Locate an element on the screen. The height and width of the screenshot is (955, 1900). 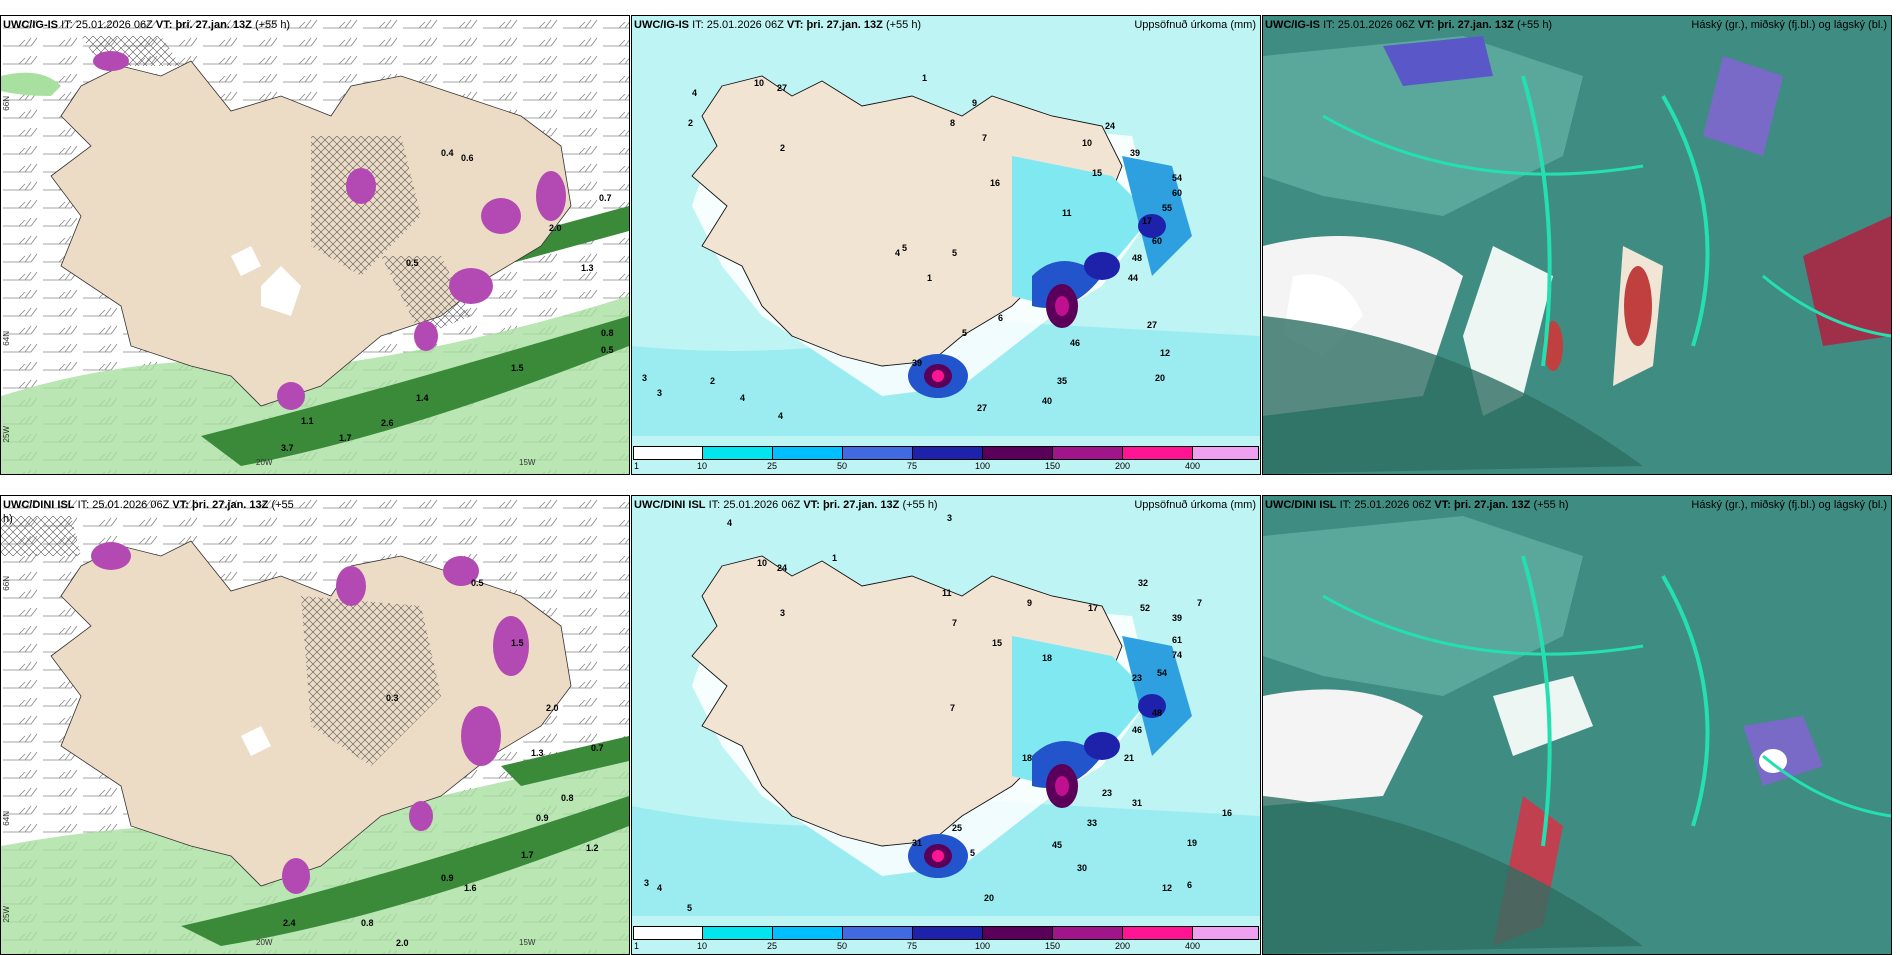
lead-time: (+55 h) is located at coordinates (1551, 505).